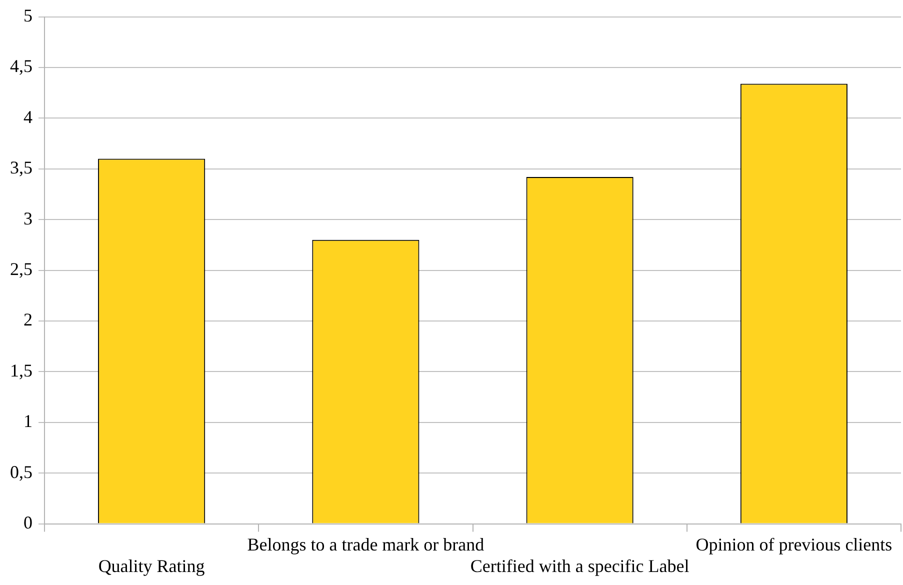 This screenshot has height=585, width=903. I want to click on y-tick-label: 2, so click(28, 320).